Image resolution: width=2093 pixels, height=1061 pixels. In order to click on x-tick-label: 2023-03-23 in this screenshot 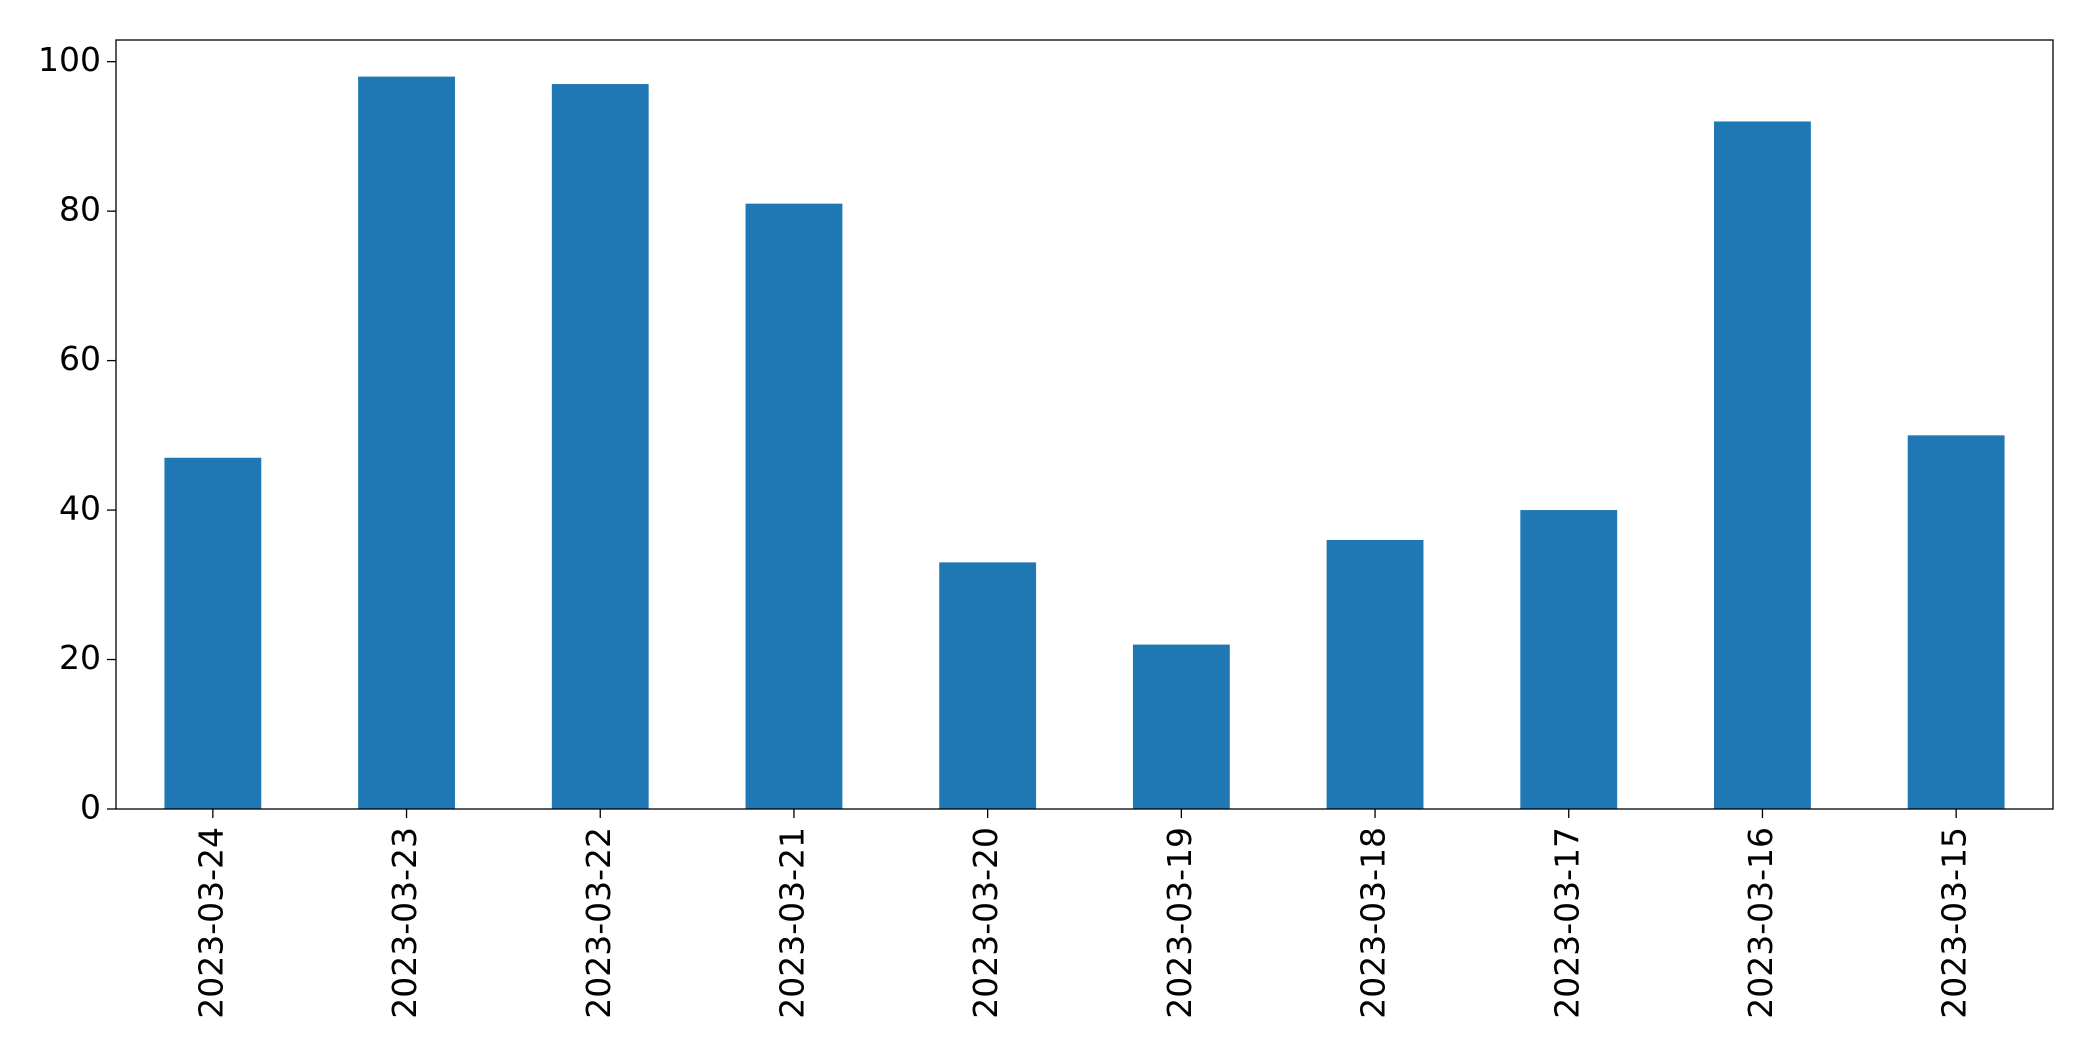, I will do `click(404, 923)`.